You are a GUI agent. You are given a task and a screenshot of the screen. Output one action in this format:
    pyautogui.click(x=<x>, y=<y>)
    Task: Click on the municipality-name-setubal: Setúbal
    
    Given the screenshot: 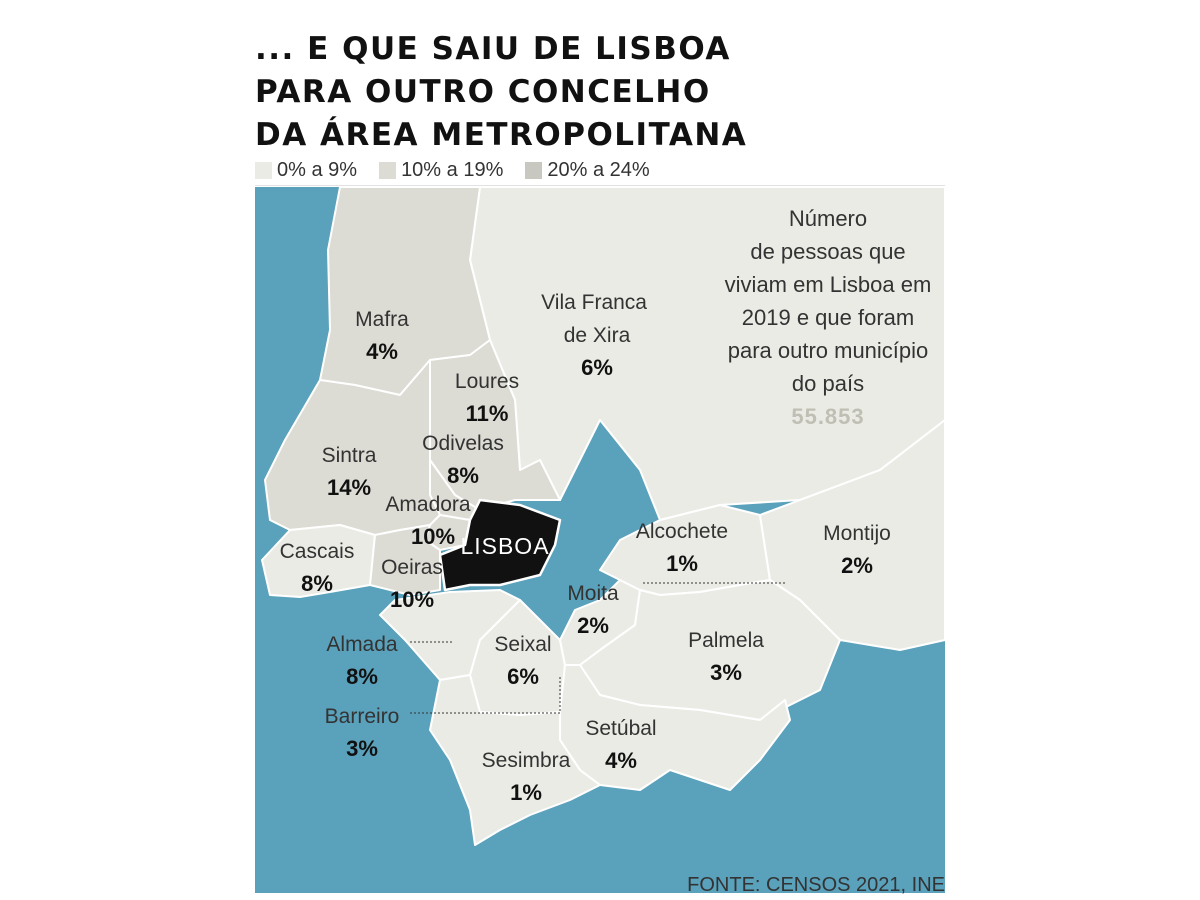 What is the action you would take?
    pyautogui.click(x=620, y=728)
    